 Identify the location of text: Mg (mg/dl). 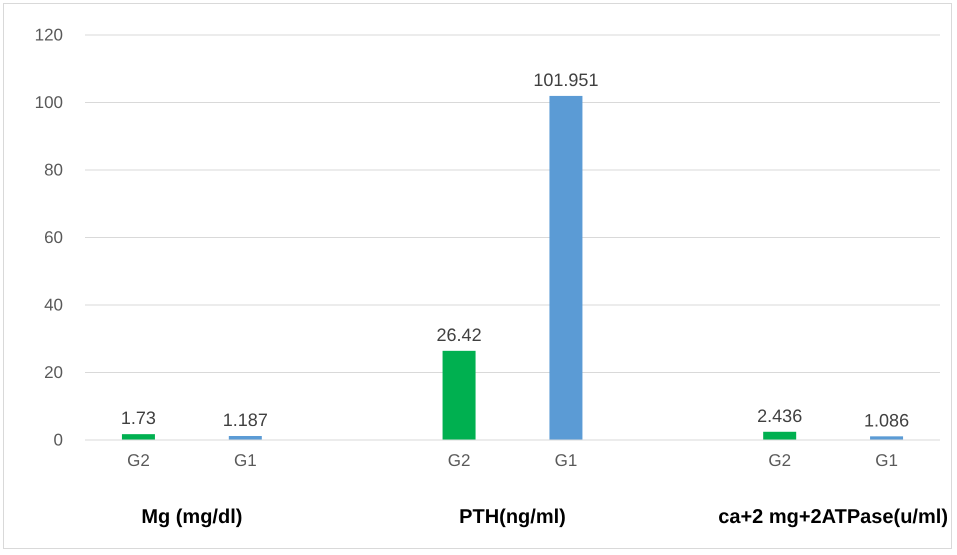
(191, 517).